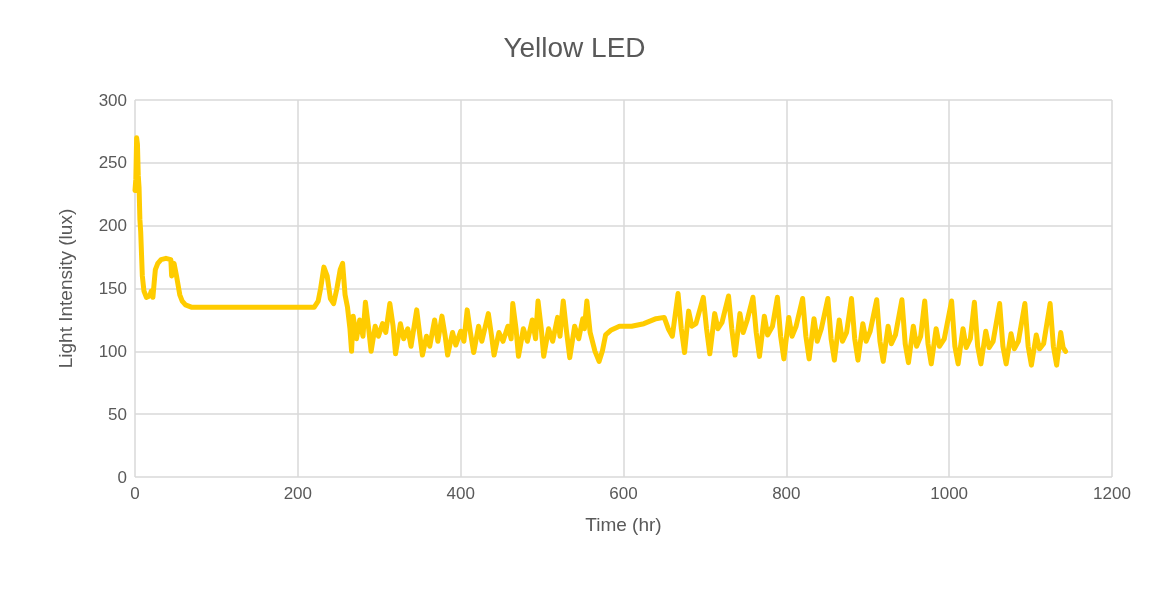  I want to click on y-tick-label: 0, so click(122, 477).